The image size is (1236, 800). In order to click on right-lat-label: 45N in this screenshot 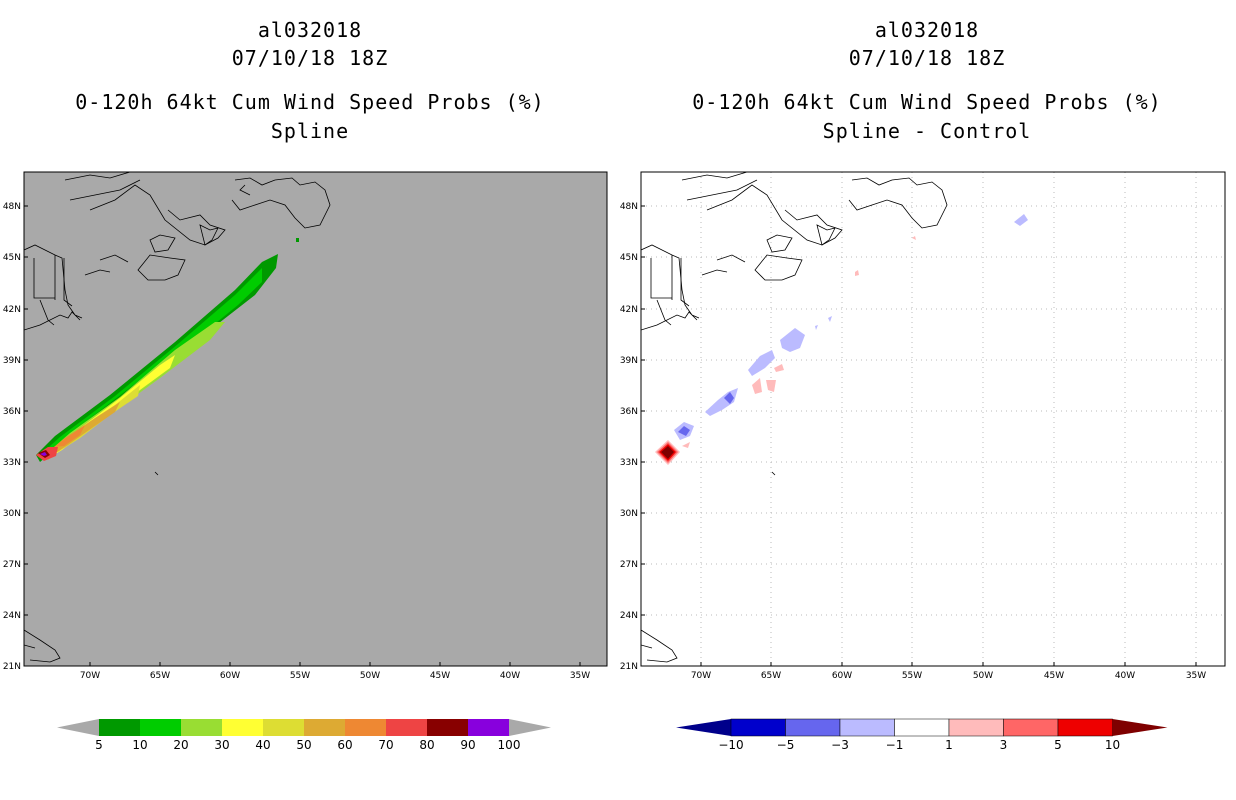, I will do `click(629, 258)`.